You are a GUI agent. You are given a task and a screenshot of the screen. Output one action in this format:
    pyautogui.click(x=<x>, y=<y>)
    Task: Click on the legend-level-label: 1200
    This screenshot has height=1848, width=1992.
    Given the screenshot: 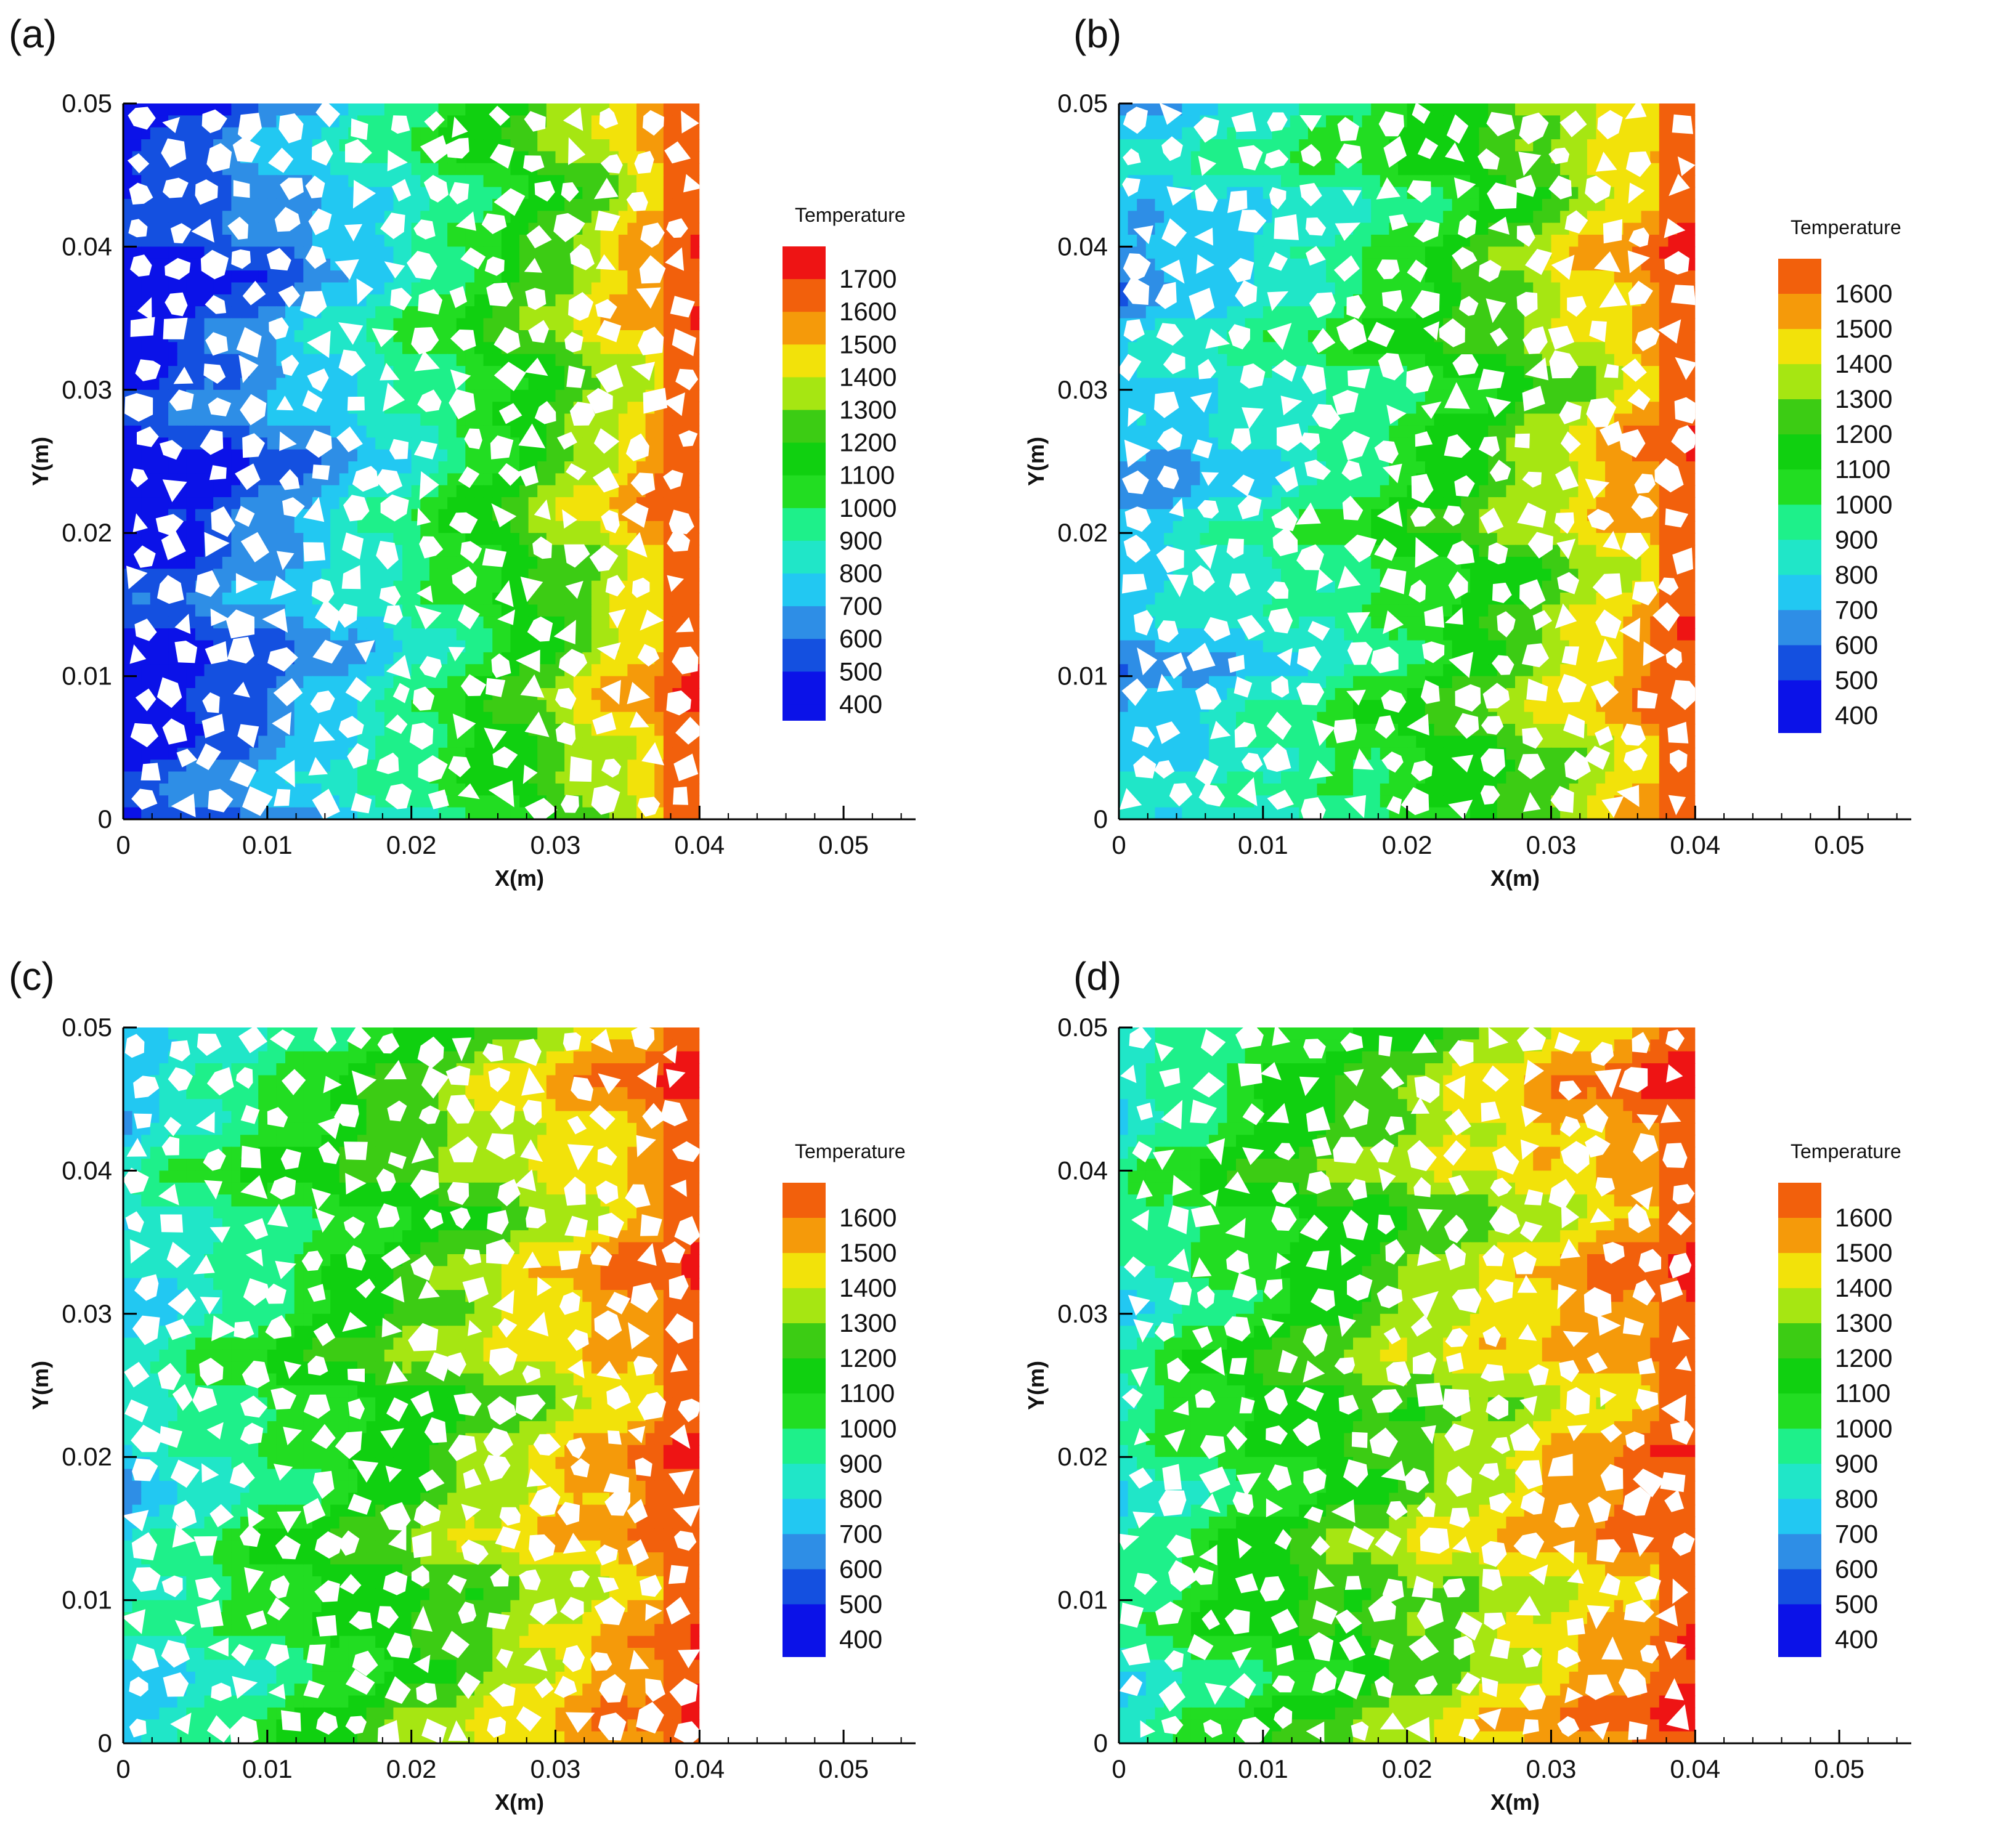 What is the action you would take?
    pyautogui.click(x=867, y=442)
    